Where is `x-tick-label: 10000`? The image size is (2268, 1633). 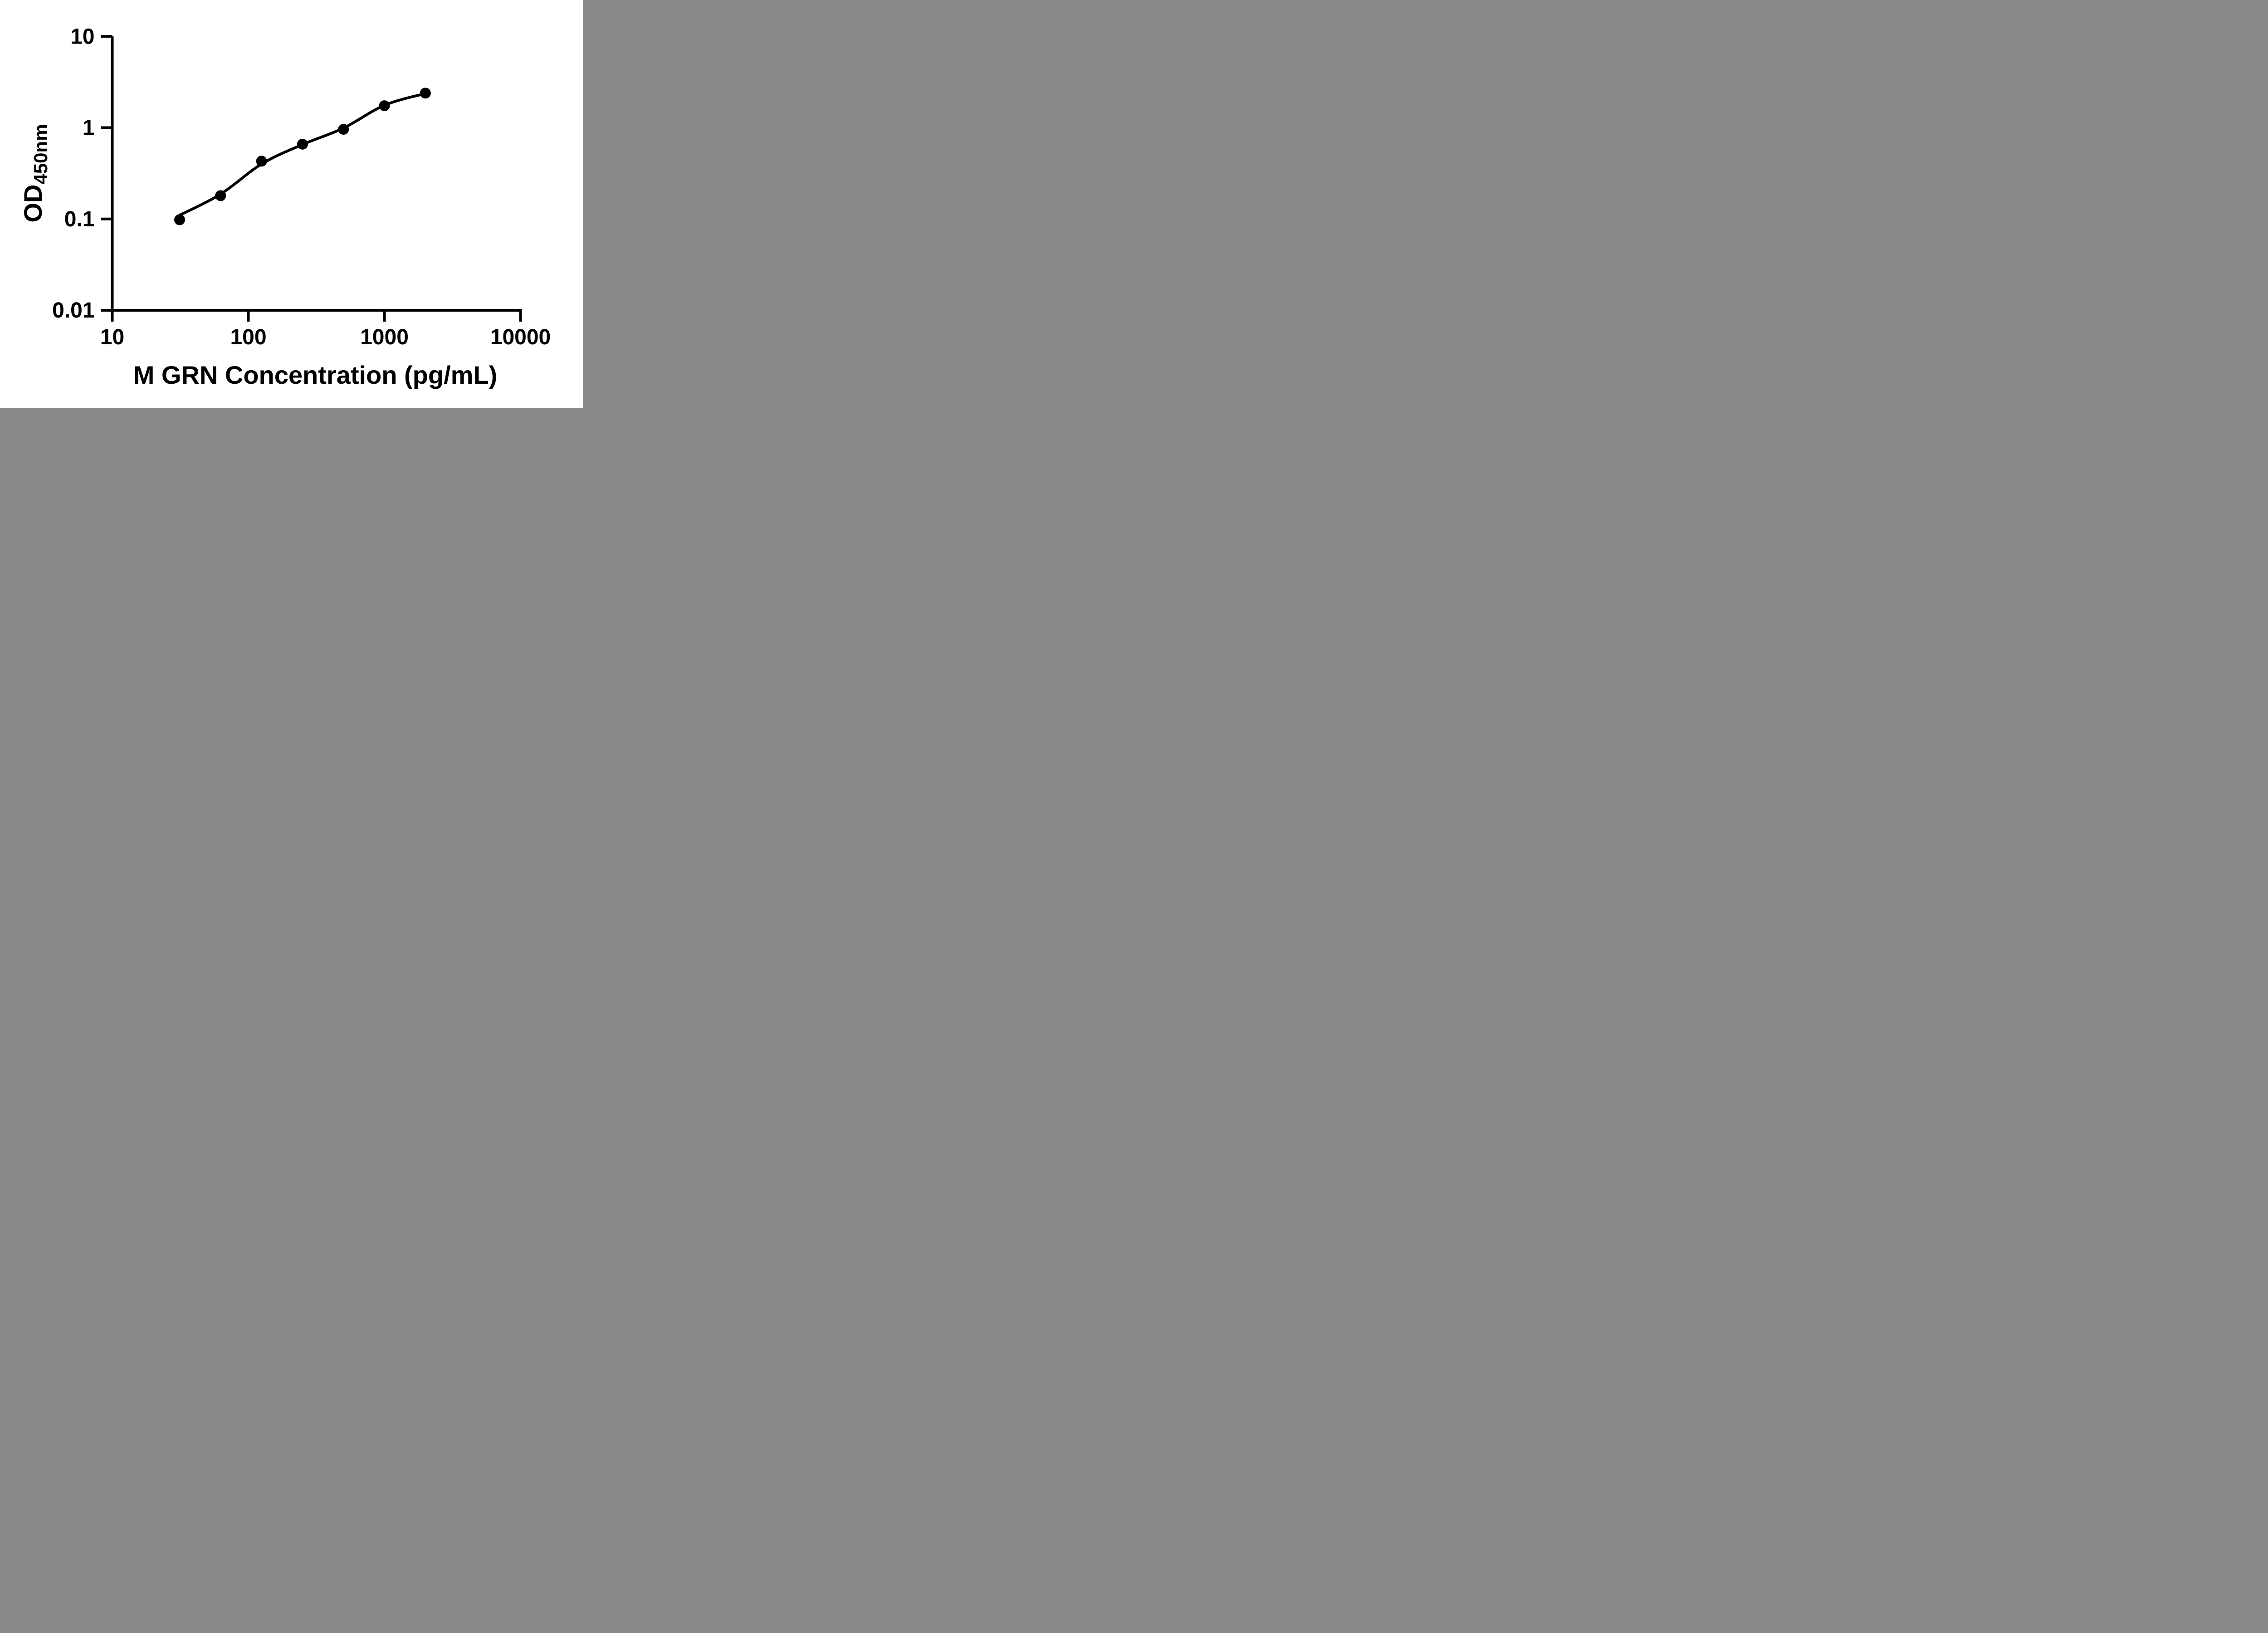
x-tick-label: 10000 is located at coordinates (521, 337).